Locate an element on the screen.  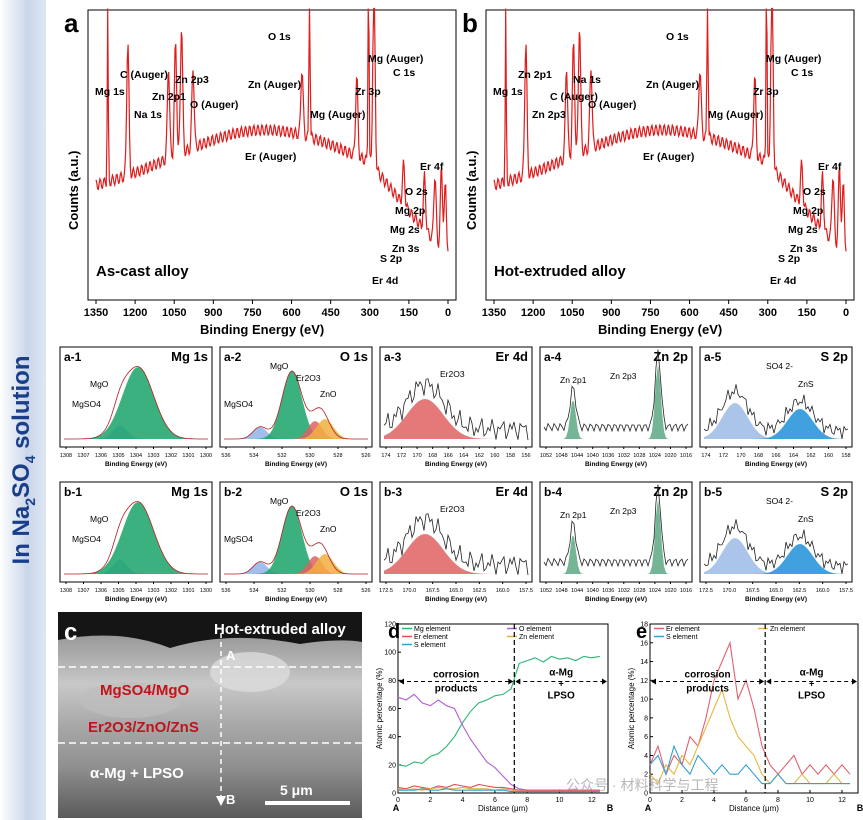
hr-tick: 170 is located at coordinates (740, 456).